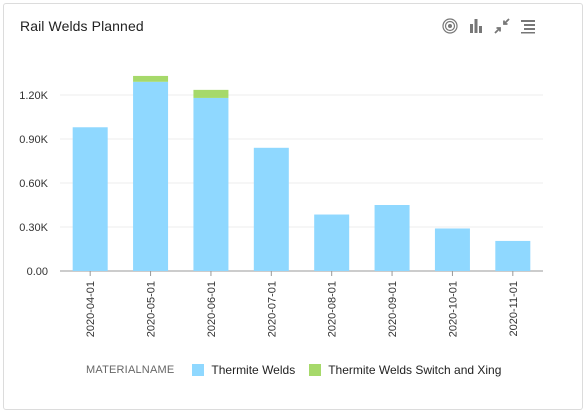  What do you see at coordinates (33, 184) in the screenshot?
I see `y-tick-label: 0.60K` at bounding box center [33, 184].